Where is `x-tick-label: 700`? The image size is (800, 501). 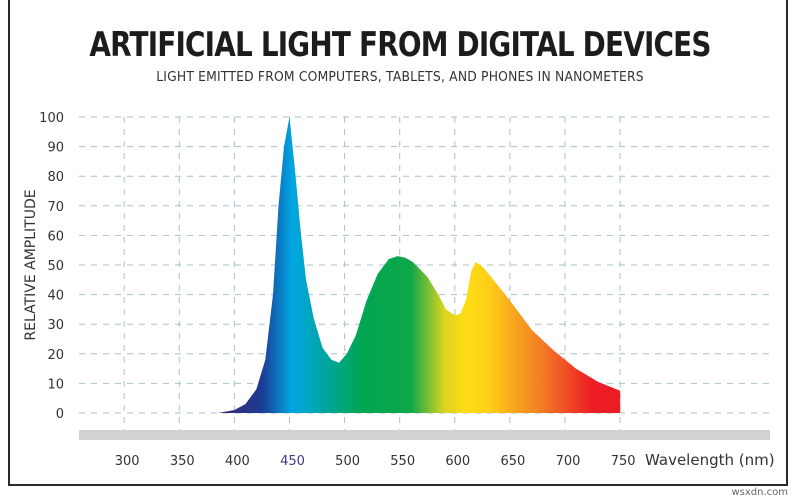
x-tick-label: 700 is located at coordinates (568, 461).